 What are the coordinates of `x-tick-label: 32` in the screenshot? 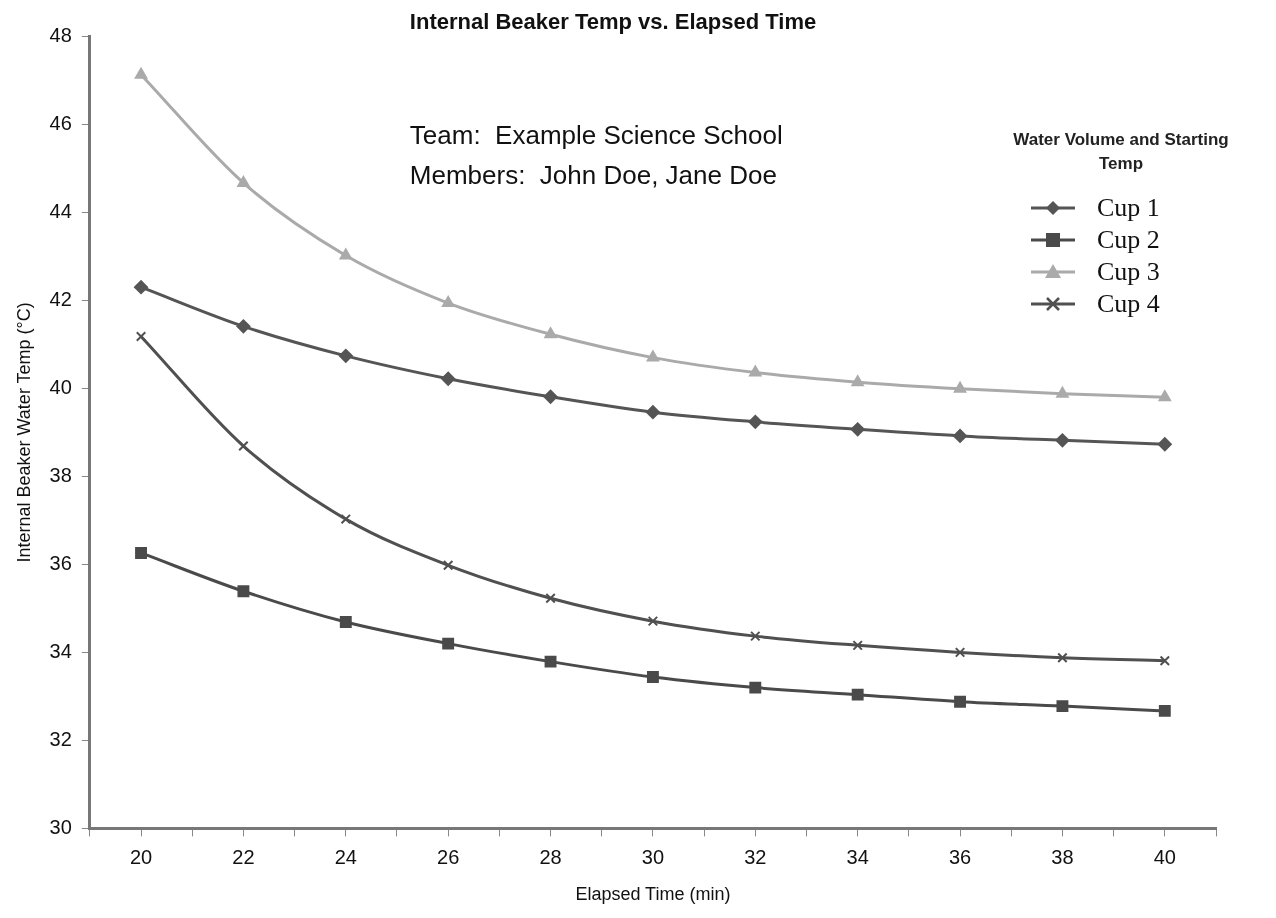 It's located at (755, 856).